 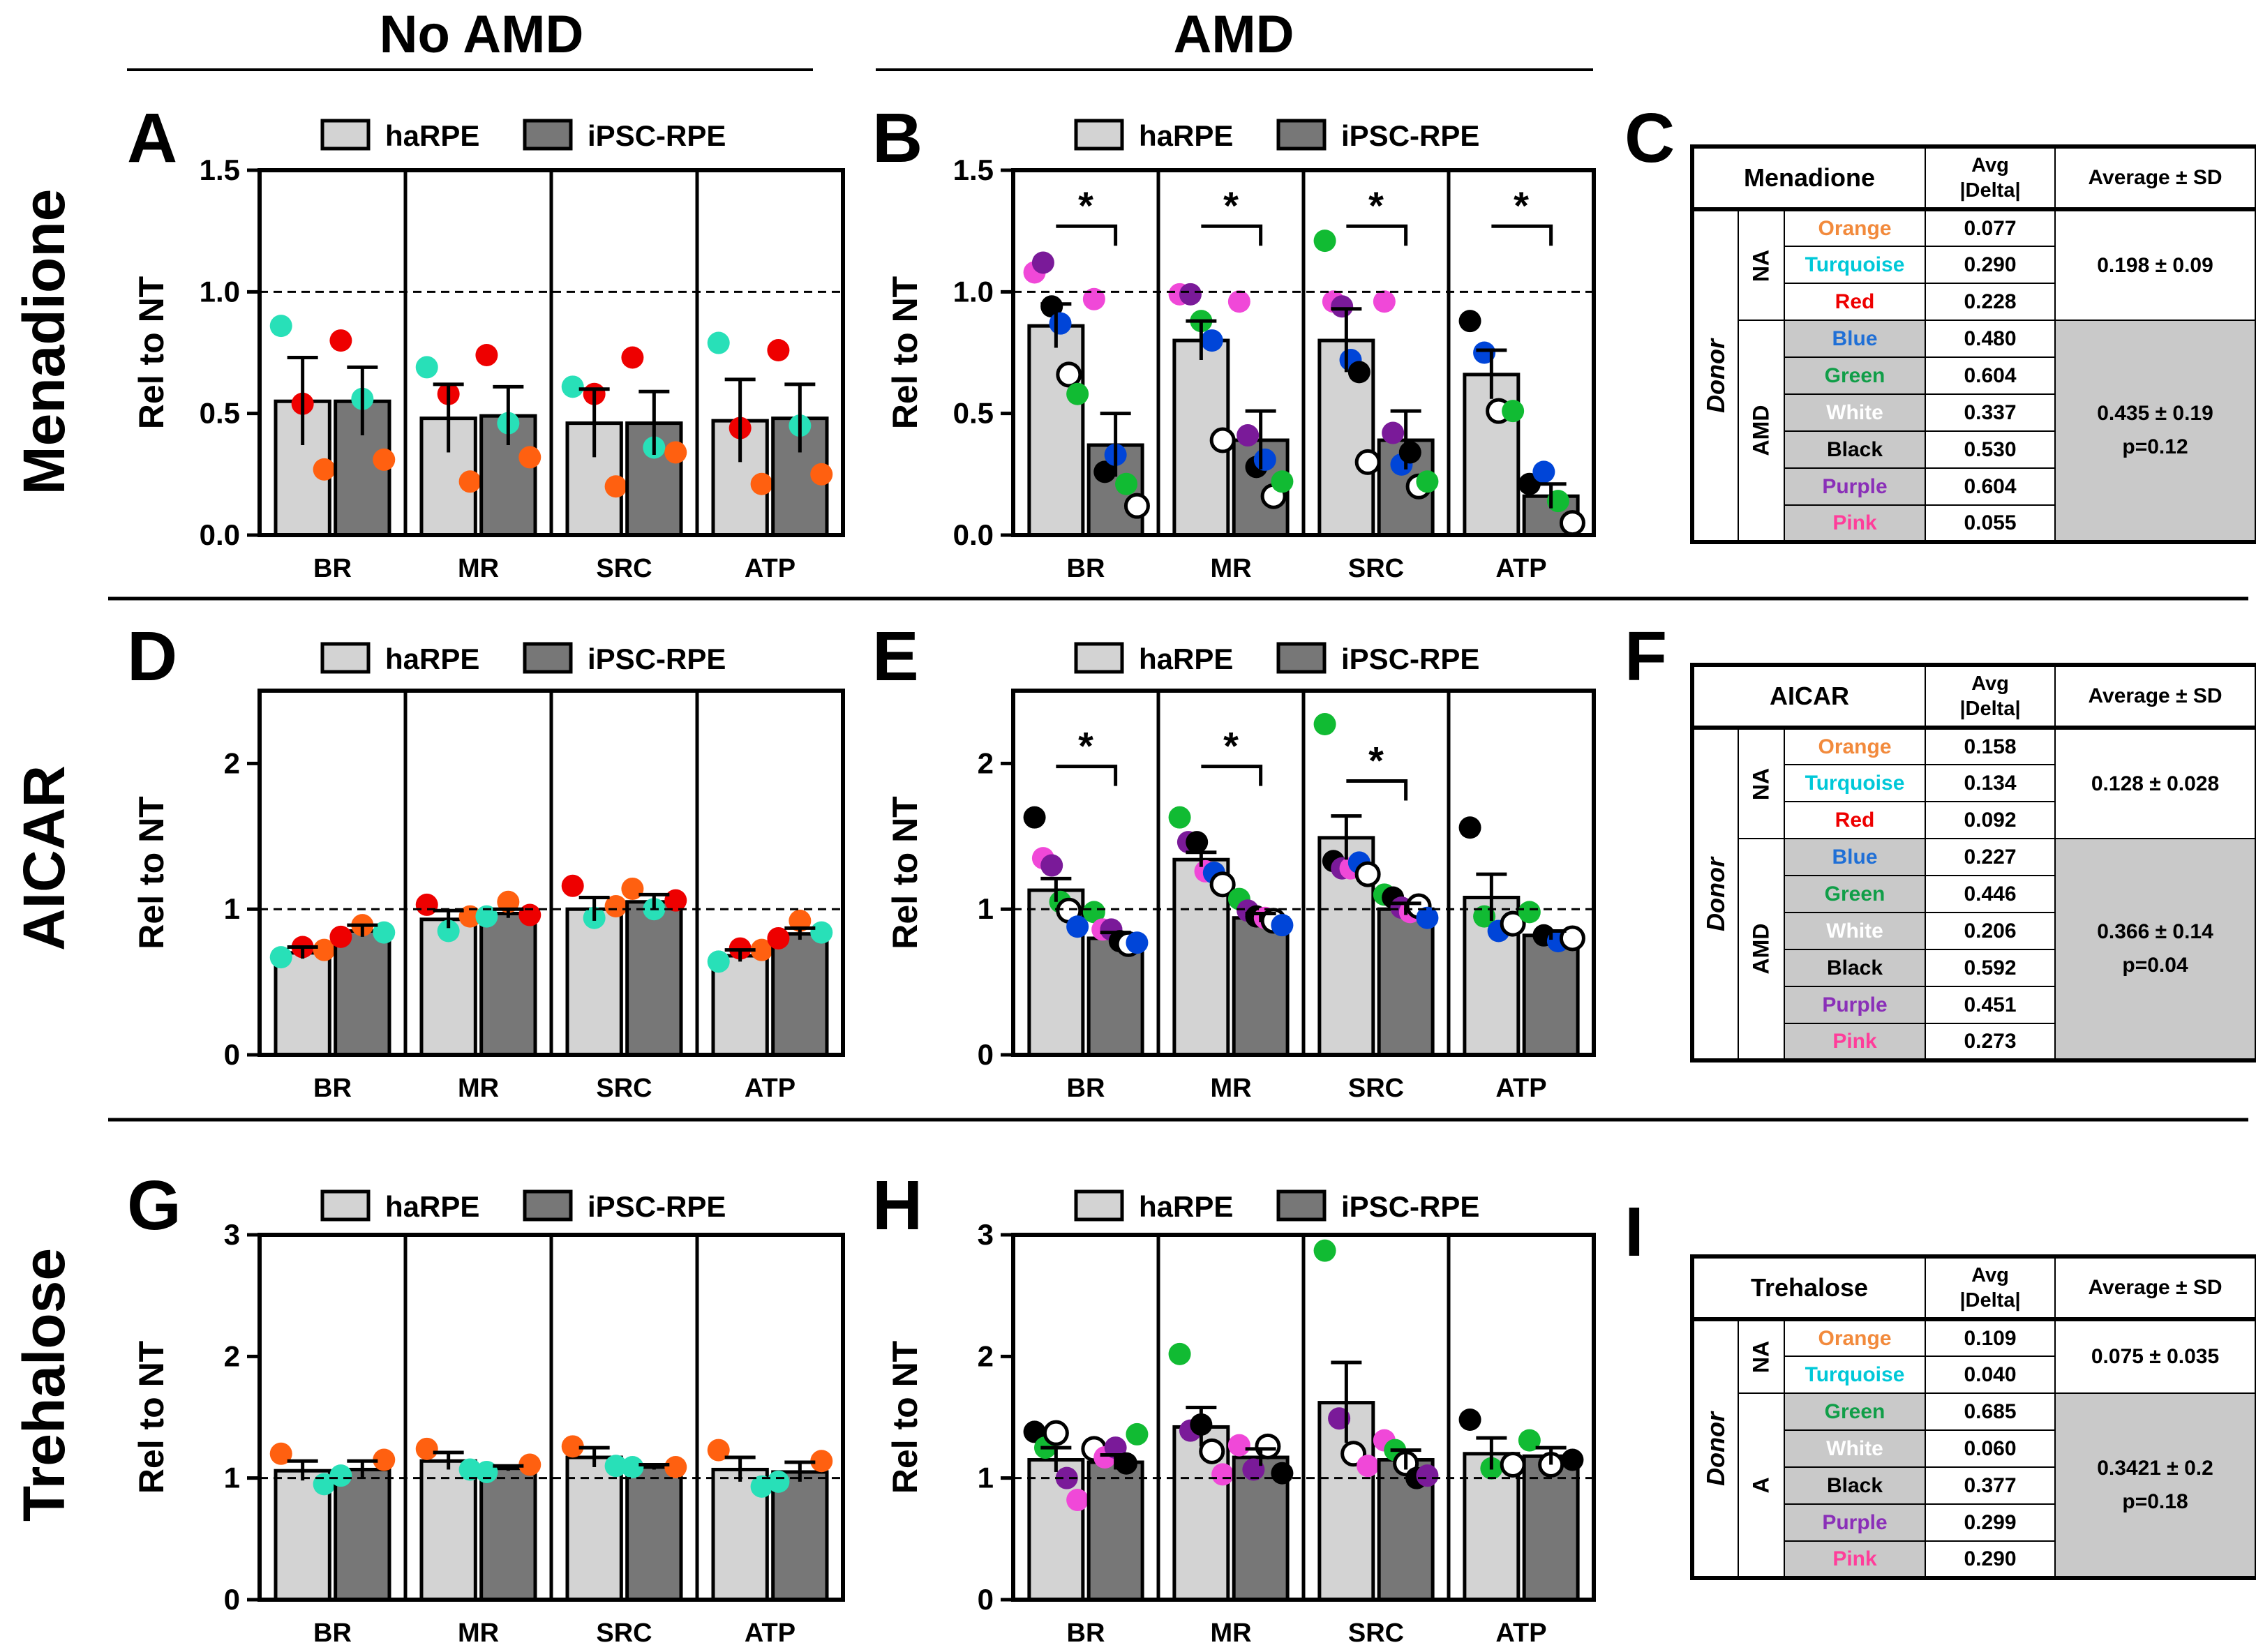 I want to click on group-label: NA, so click(x=1761, y=1357).